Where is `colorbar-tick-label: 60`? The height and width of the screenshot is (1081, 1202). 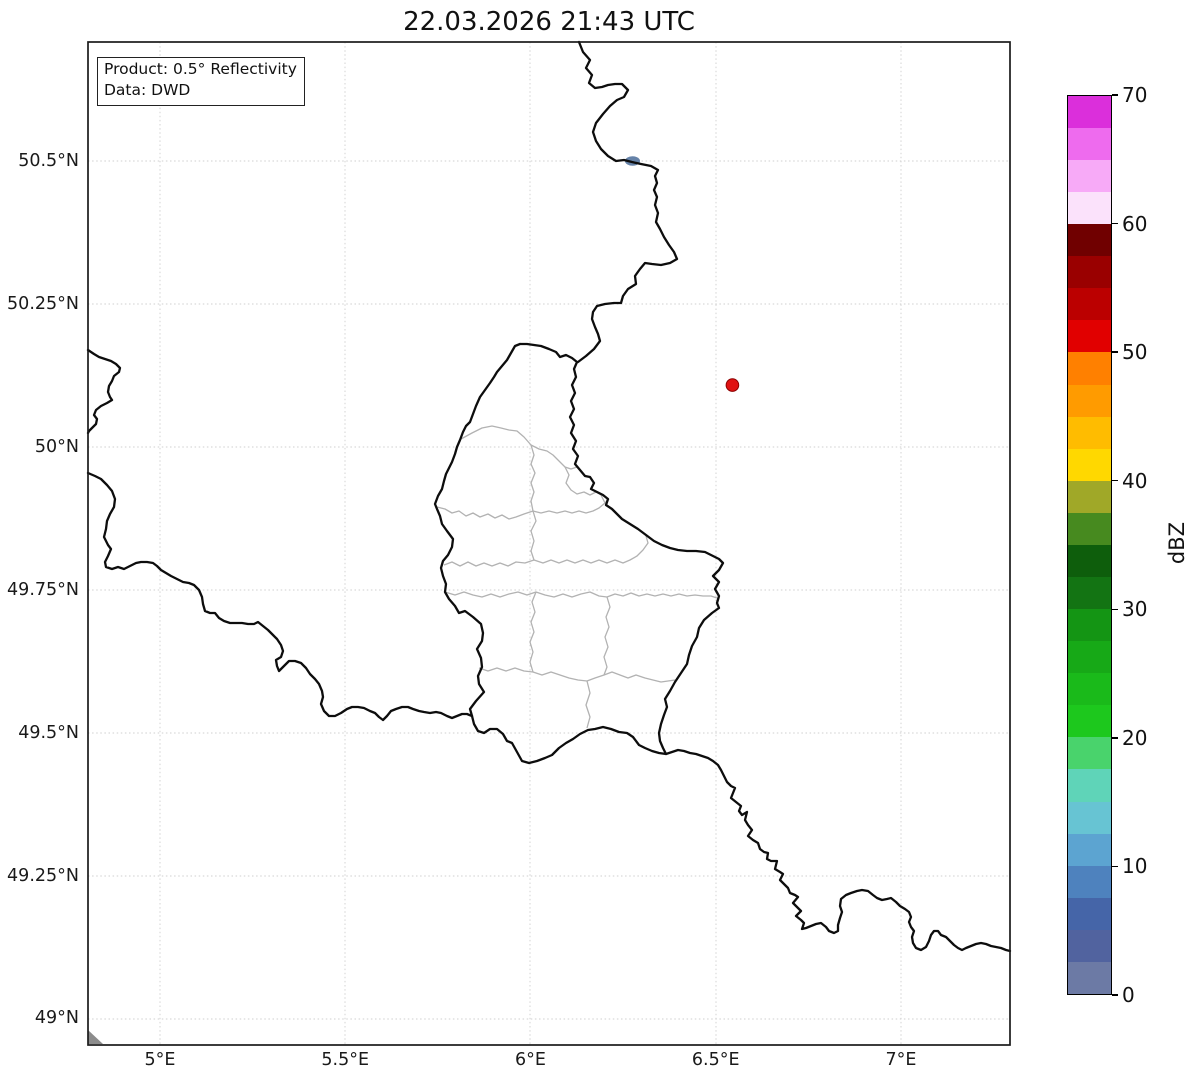
colorbar-tick-label: 60 is located at coordinates (1135, 223).